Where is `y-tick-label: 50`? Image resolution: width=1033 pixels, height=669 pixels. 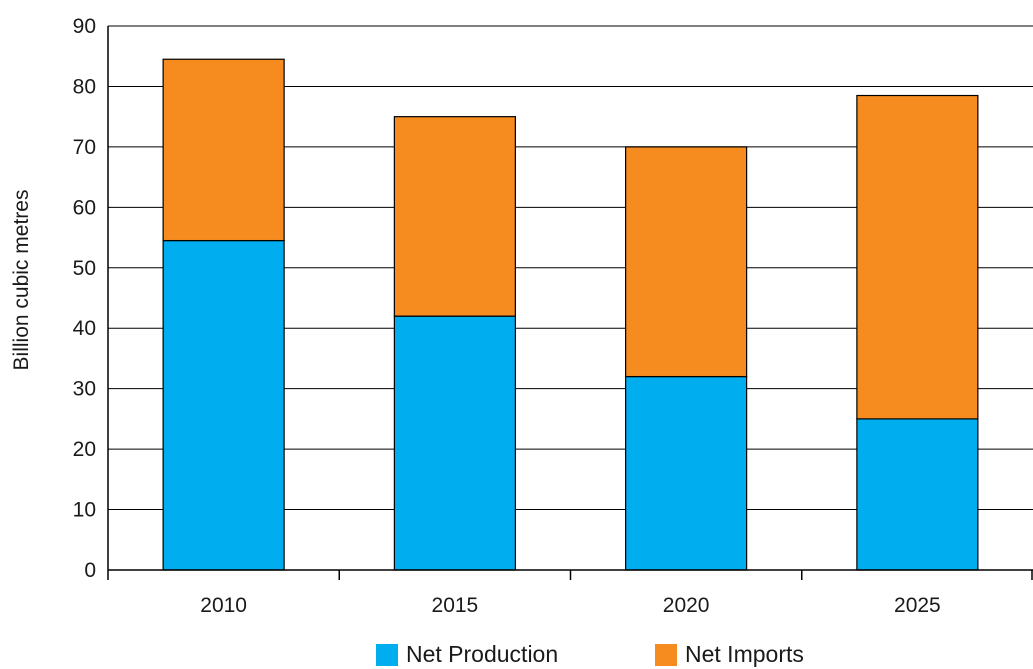
y-tick-label: 50 is located at coordinates (84, 268).